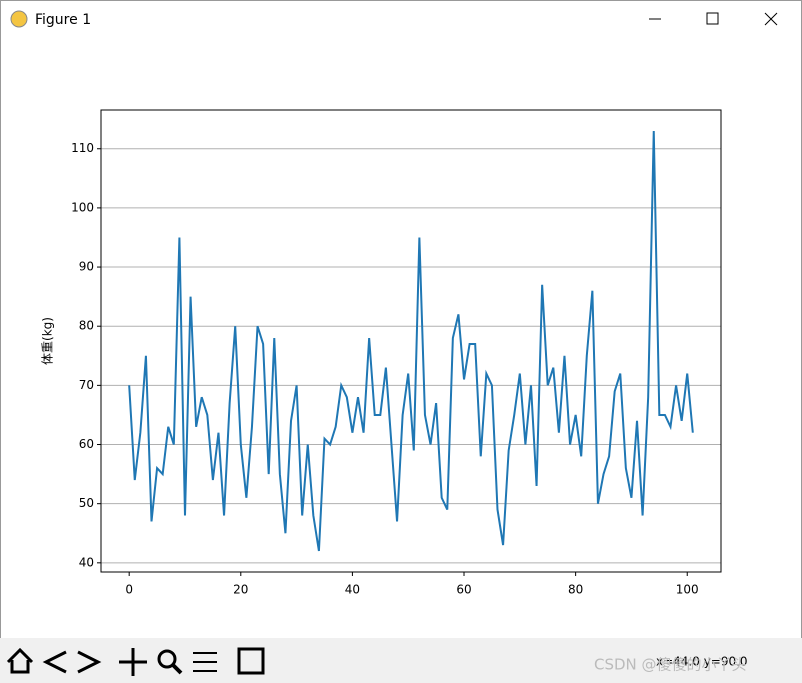 The width and height of the screenshot is (802, 683). What do you see at coordinates (86, 503) in the screenshot?
I see `y-tick-label: 50` at bounding box center [86, 503].